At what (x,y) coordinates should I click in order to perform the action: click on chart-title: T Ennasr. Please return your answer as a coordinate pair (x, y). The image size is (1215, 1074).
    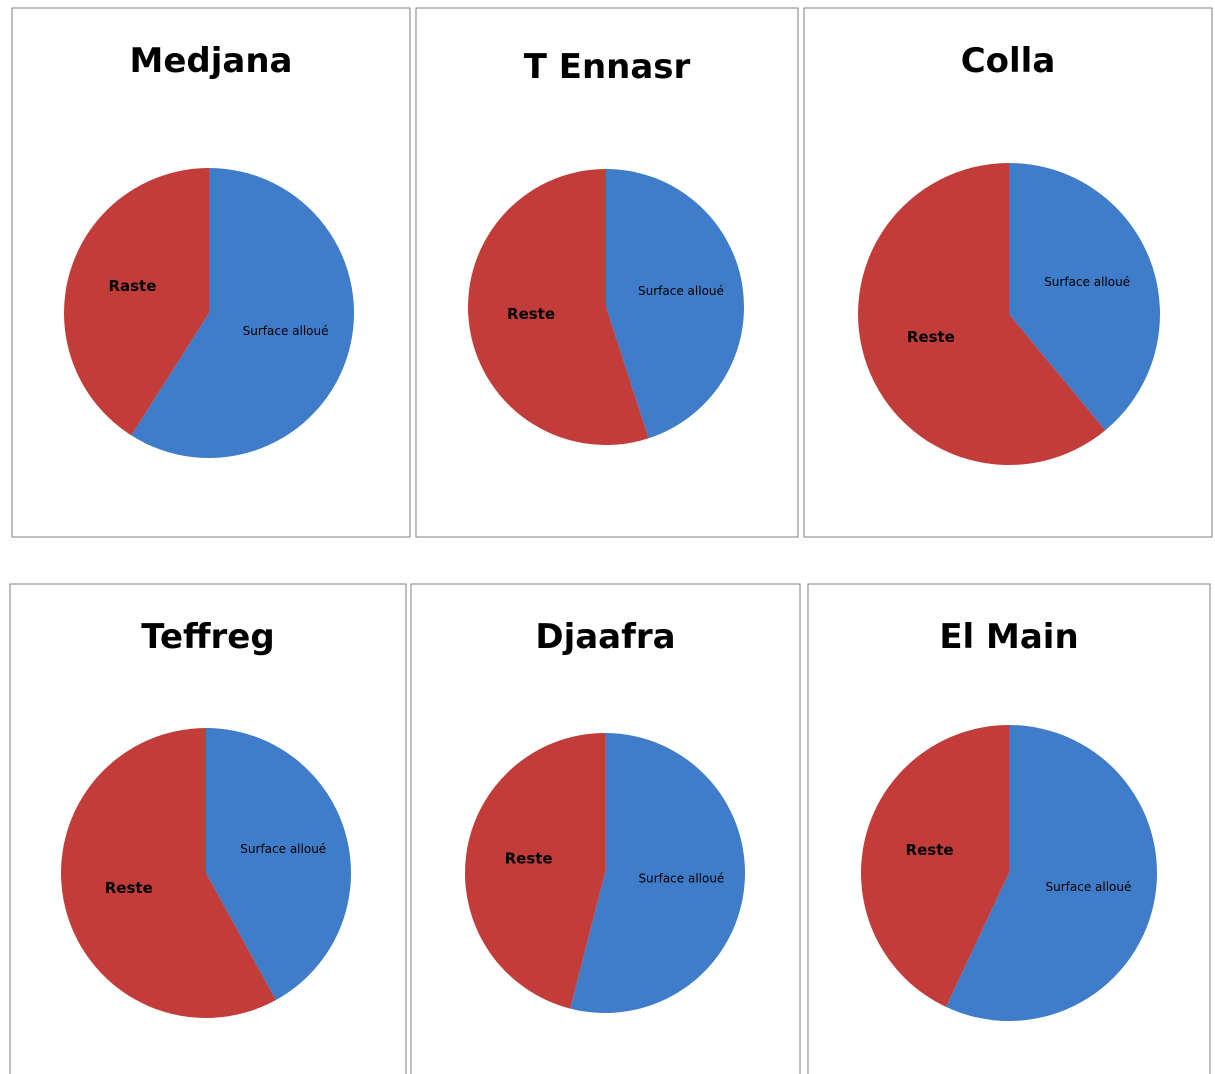
    Looking at the image, I should click on (607, 67).